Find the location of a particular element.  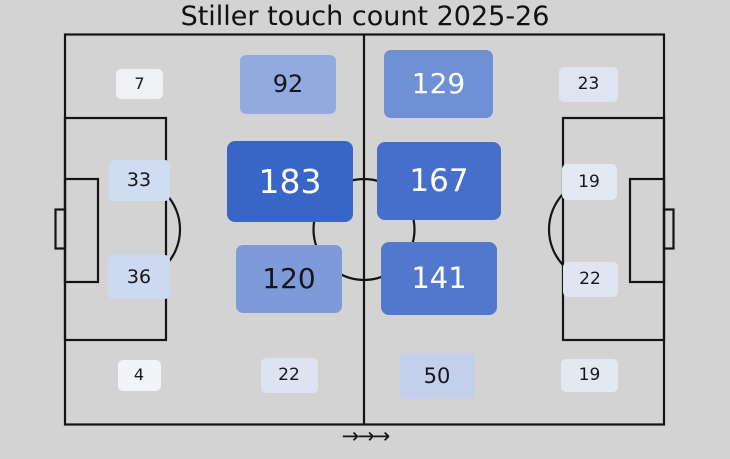

zone-def-center-top: 33 is located at coordinates (139, 180).